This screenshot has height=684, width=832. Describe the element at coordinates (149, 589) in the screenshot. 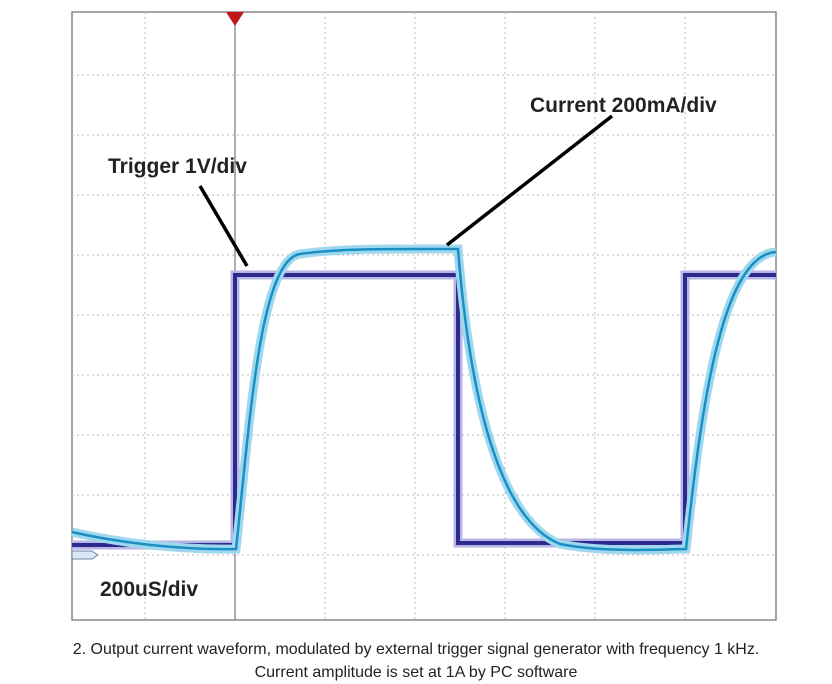

I see `timebase-label: 200uS/div` at that location.